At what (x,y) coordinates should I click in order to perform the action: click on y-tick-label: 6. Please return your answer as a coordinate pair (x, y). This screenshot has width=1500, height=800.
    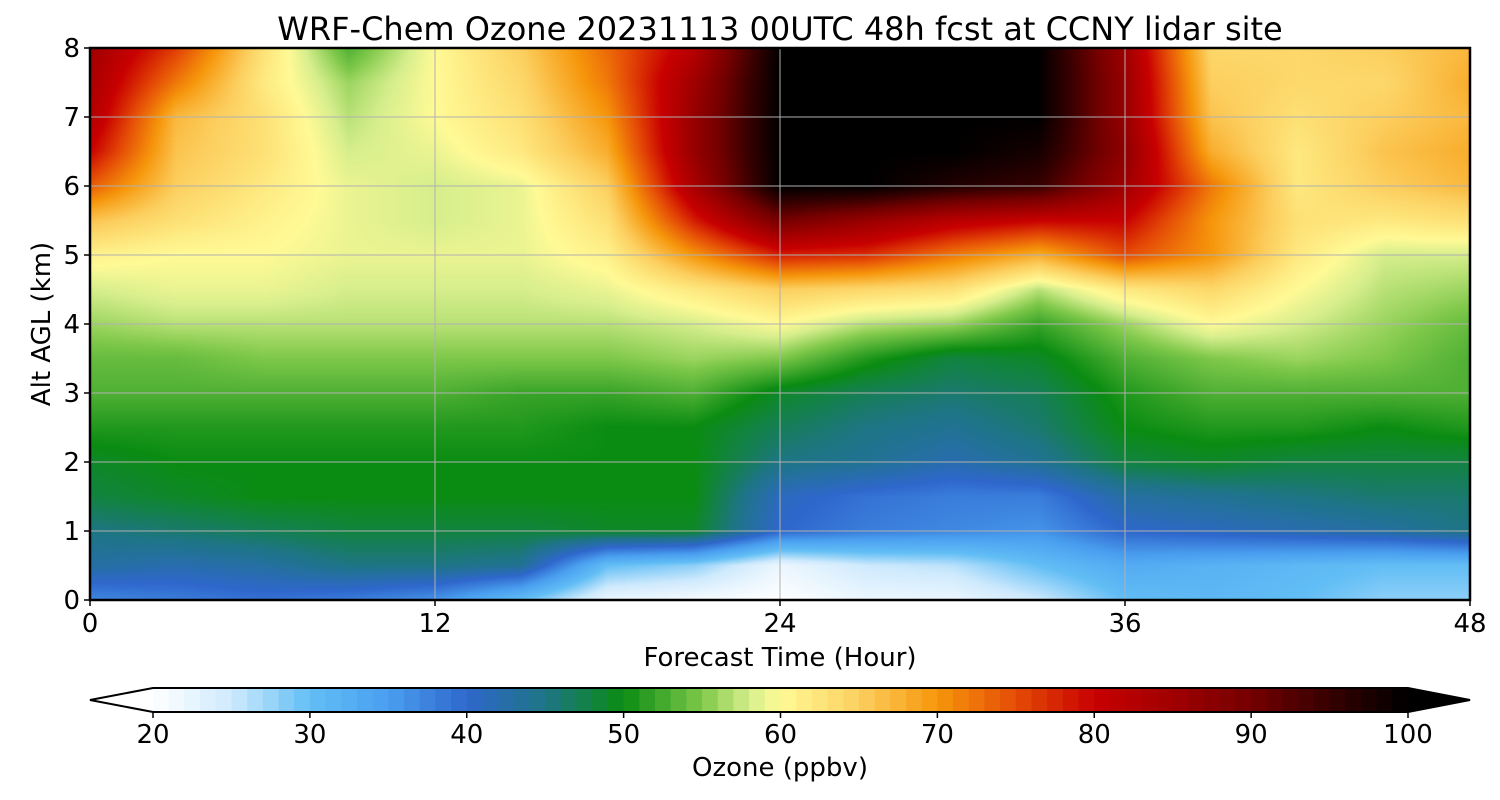
    Looking at the image, I should click on (71, 187).